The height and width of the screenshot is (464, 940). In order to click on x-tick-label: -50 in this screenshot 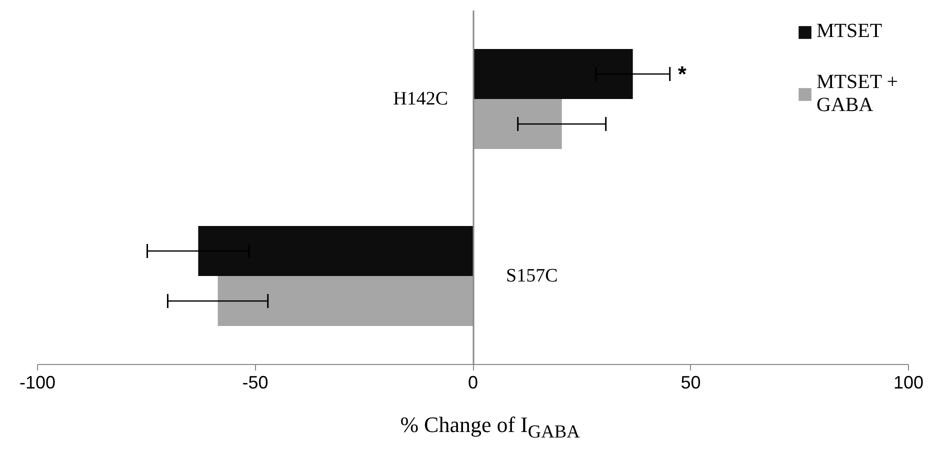, I will do `click(255, 382)`.